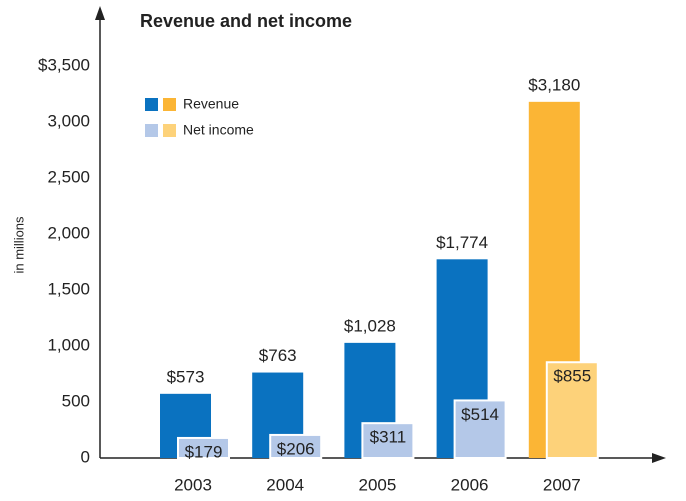 This screenshot has width=686, height=501. Describe the element at coordinates (64, 64) in the screenshot. I see `y-tick-label: $3,500` at that location.